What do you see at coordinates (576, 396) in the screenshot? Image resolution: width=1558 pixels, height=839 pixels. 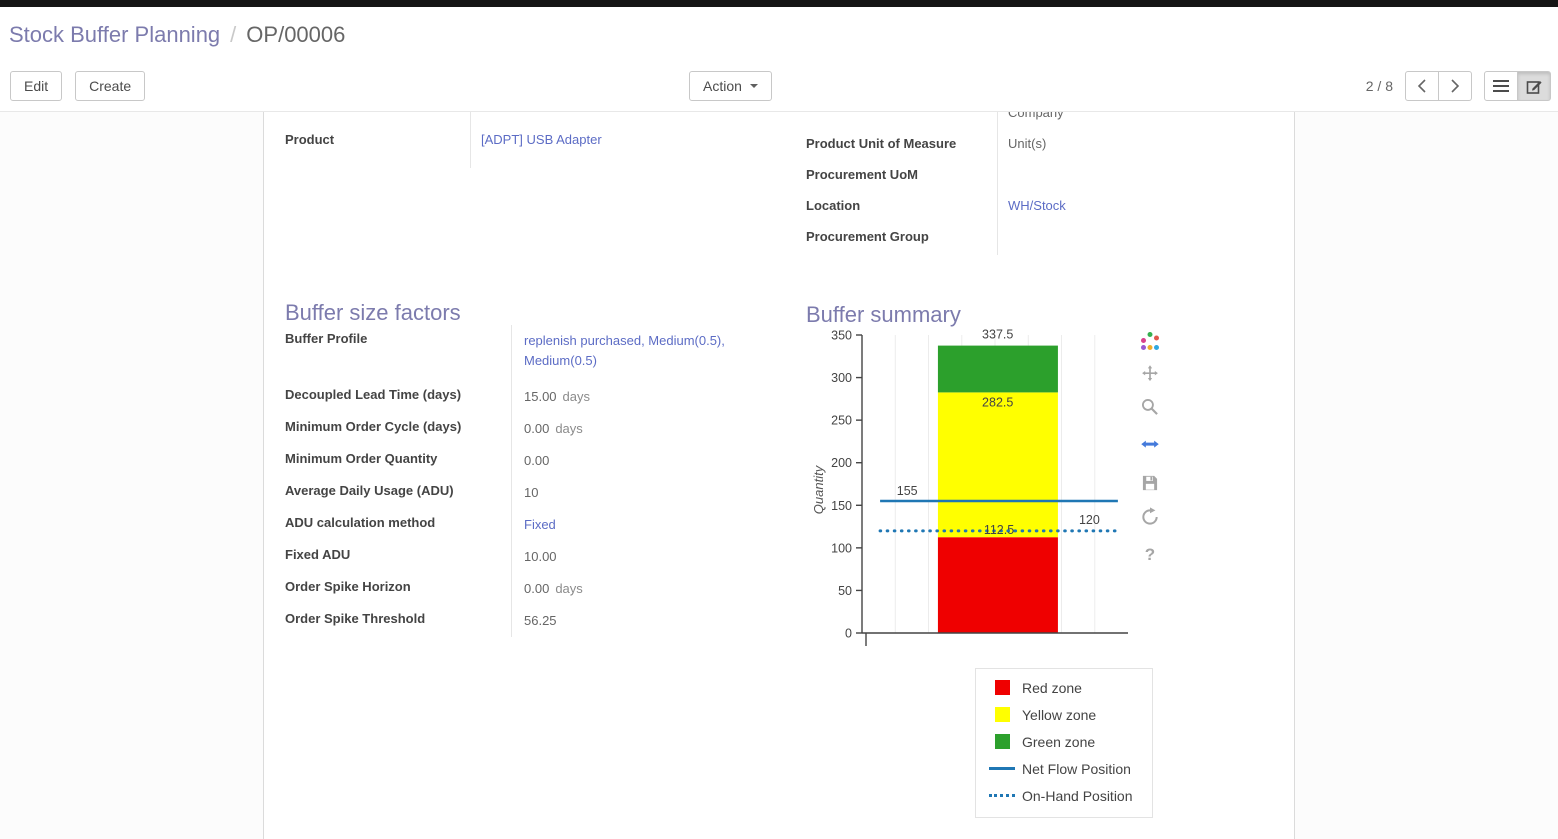 I see `dlt-suffix: days` at bounding box center [576, 396].